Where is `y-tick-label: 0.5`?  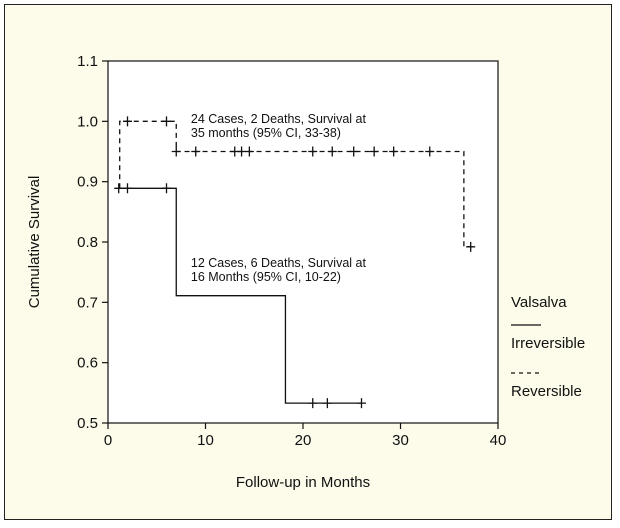 y-tick-label: 0.5 is located at coordinates (87, 423).